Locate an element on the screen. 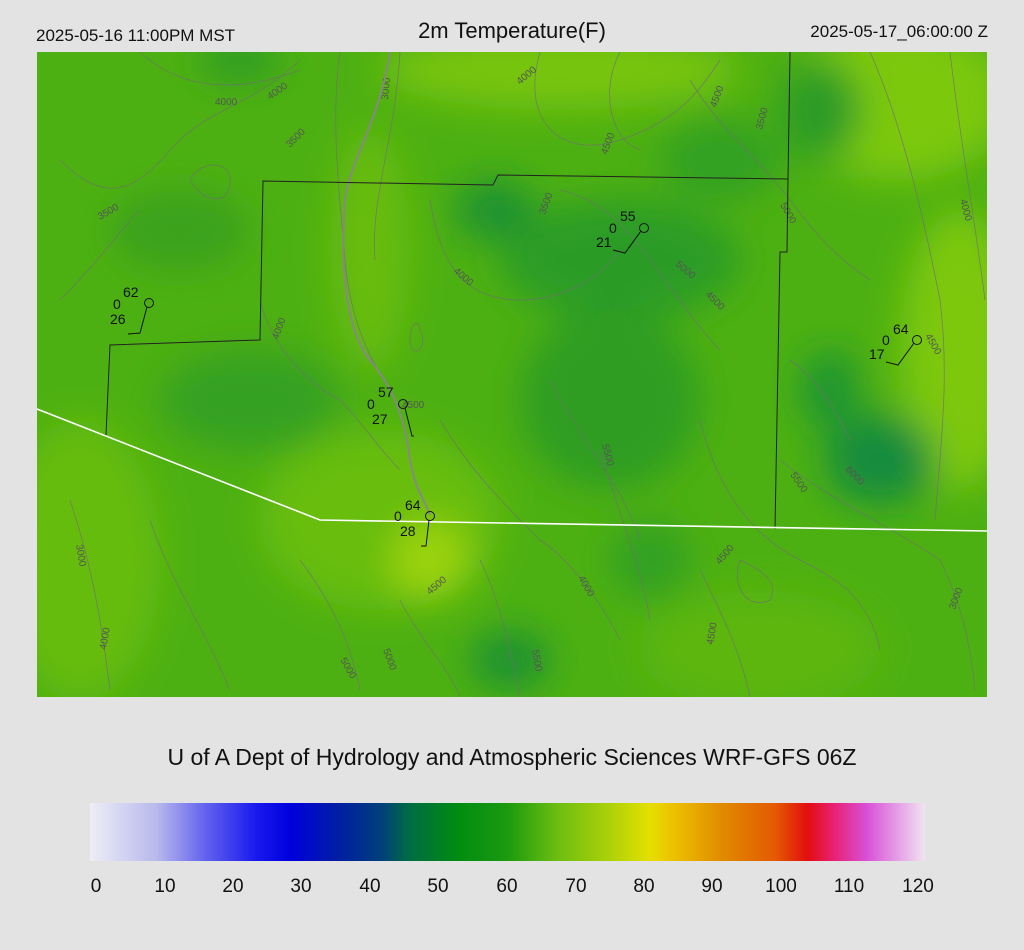  colorbar-tick: 0 is located at coordinates (96, 886).